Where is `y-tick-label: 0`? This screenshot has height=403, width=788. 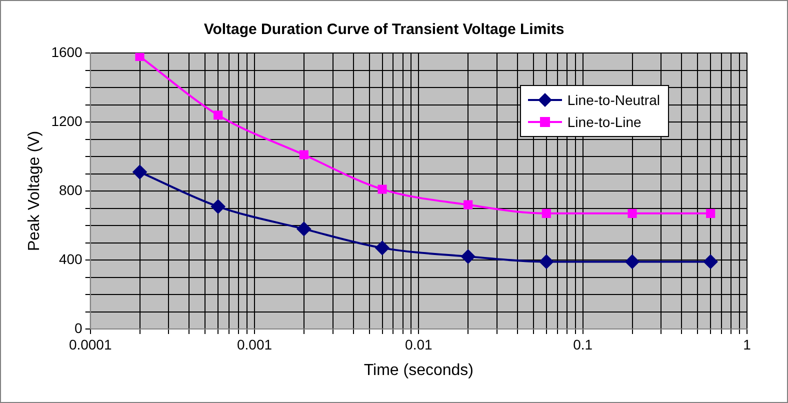
y-tick-label: 0 is located at coordinates (78, 328).